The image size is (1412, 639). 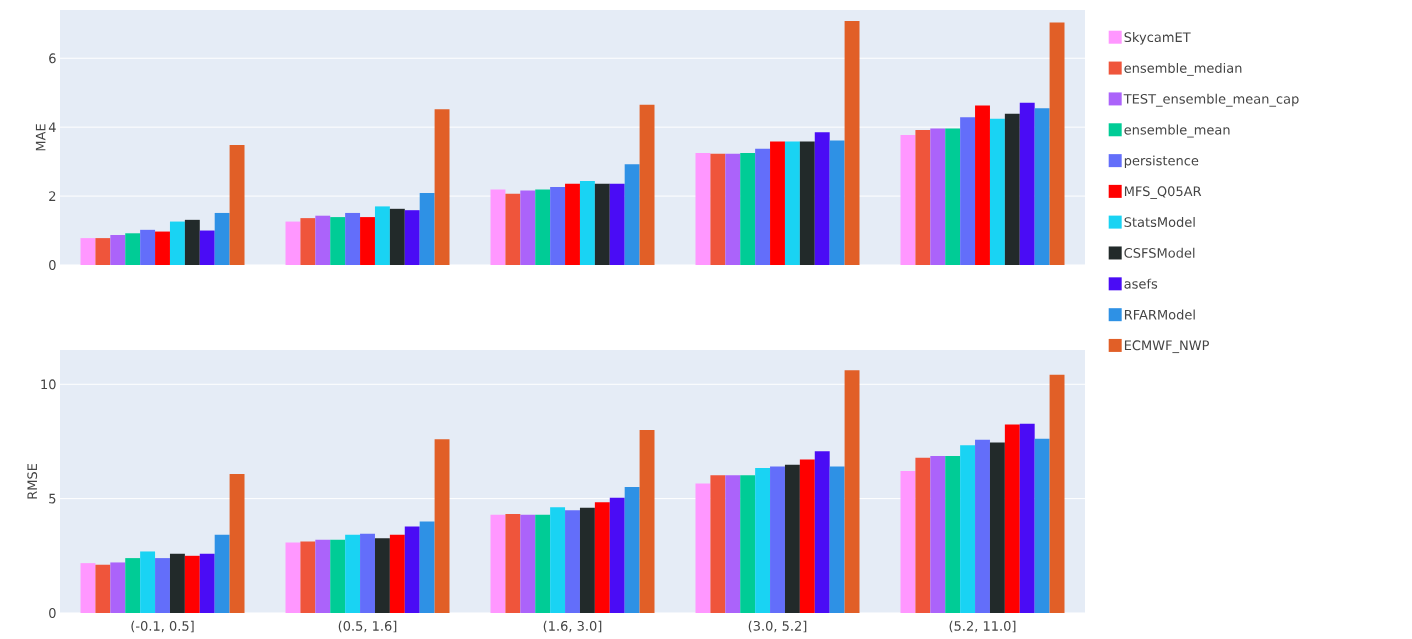 What do you see at coordinates (1161, 162) in the screenshot?
I see `legend-label: persistence` at bounding box center [1161, 162].